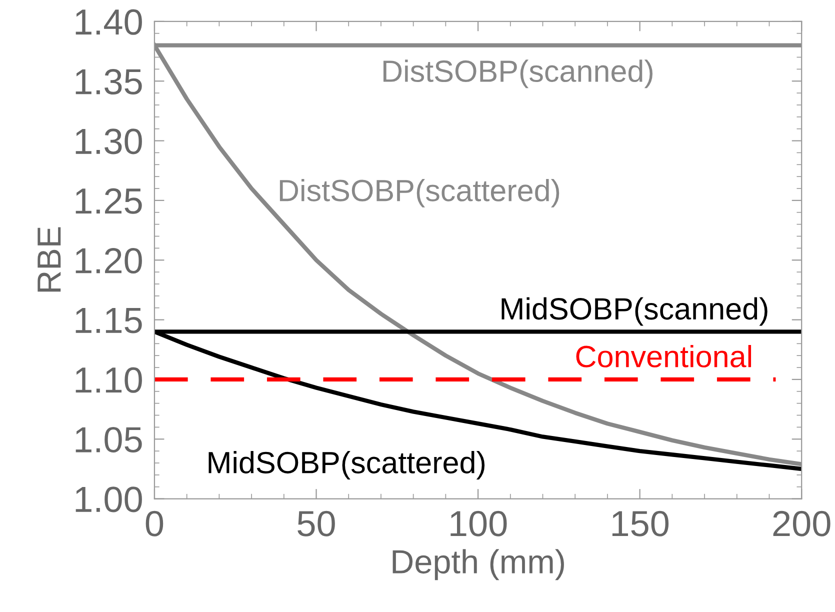  What do you see at coordinates (801, 523) in the screenshot?
I see `x-tick-label: 200` at bounding box center [801, 523].